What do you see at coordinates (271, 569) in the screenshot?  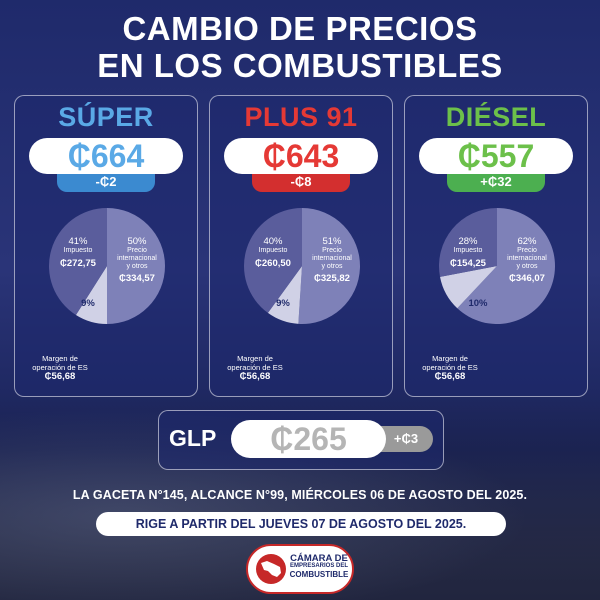 I see `costa-rica-map-icon` at bounding box center [271, 569].